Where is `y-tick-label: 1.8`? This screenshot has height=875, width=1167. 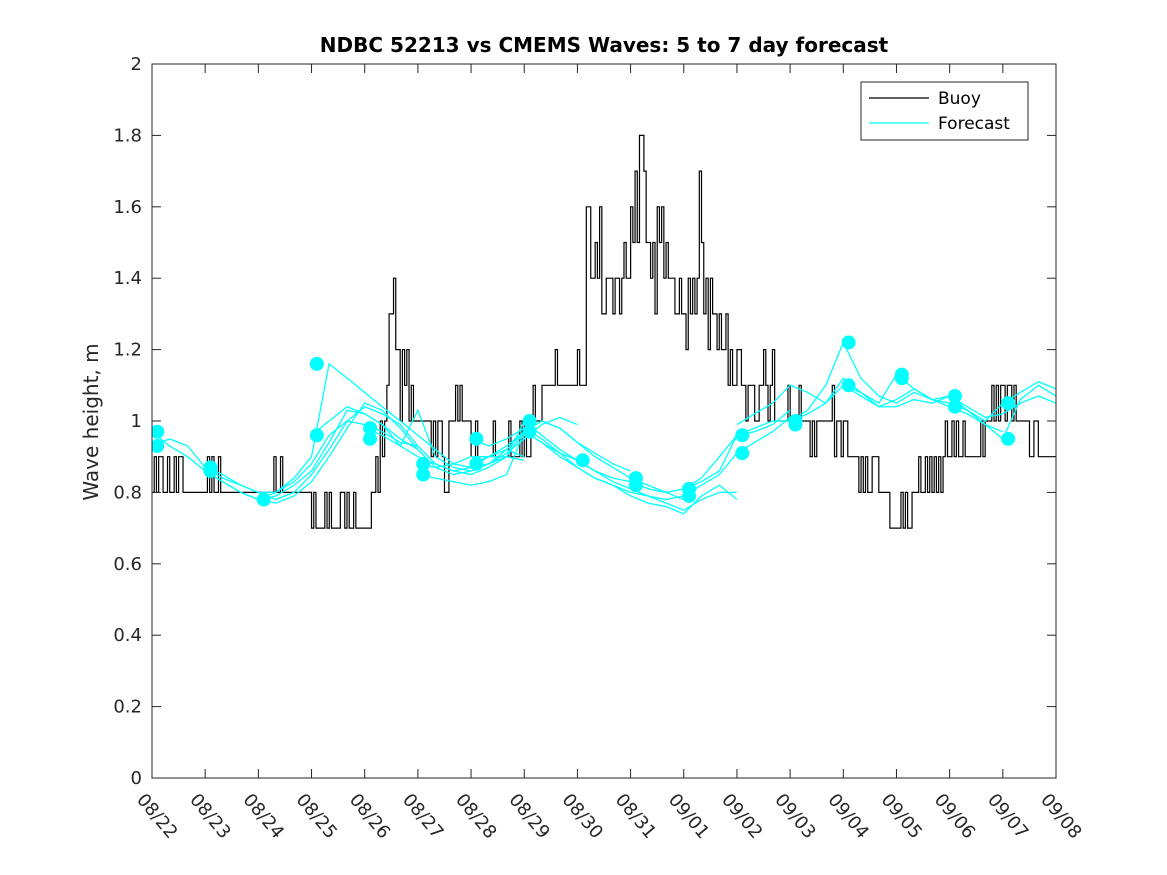
y-tick-label: 1.8 is located at coordinates (127, 135).